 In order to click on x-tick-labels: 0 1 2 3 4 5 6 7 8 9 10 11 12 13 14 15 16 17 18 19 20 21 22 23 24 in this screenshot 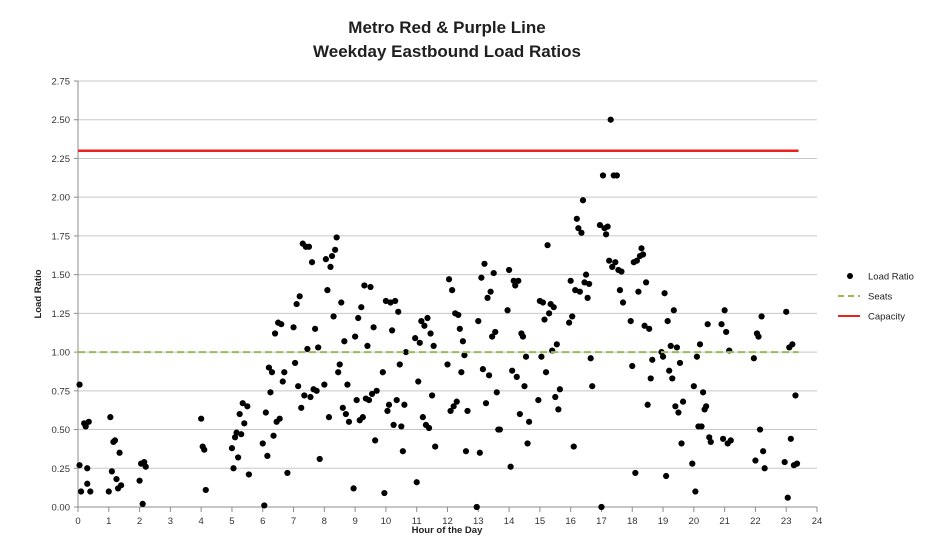, I will do `click(448, 521)`.